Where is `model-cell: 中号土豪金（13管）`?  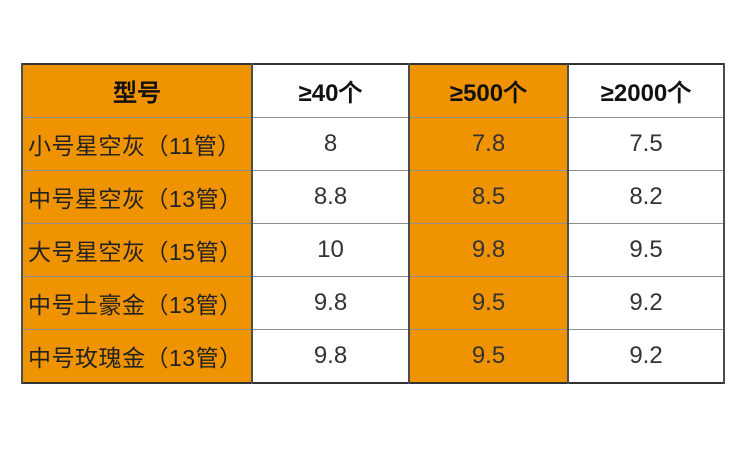 model-cell: 中号土豪金（13管） is located at coordinates (137, 303).